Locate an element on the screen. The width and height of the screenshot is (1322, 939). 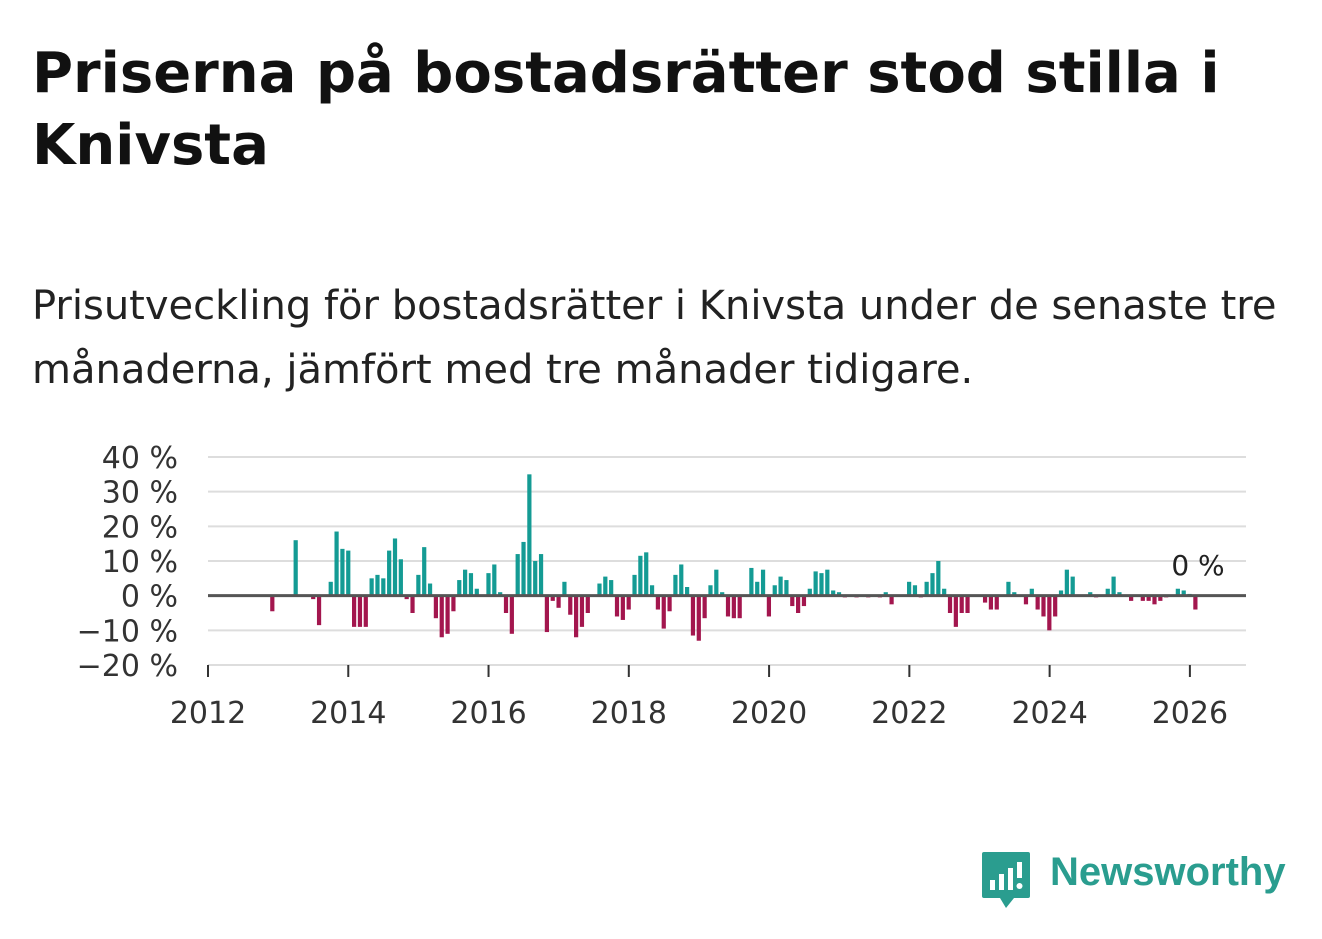
y-tick-label: 10 % is located at coordinates (140, 562).